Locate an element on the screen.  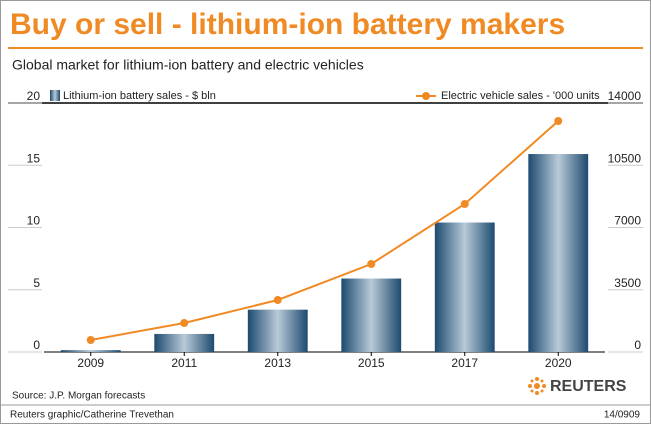
y-tick-label: 20 is located at coordinates (34, 96).